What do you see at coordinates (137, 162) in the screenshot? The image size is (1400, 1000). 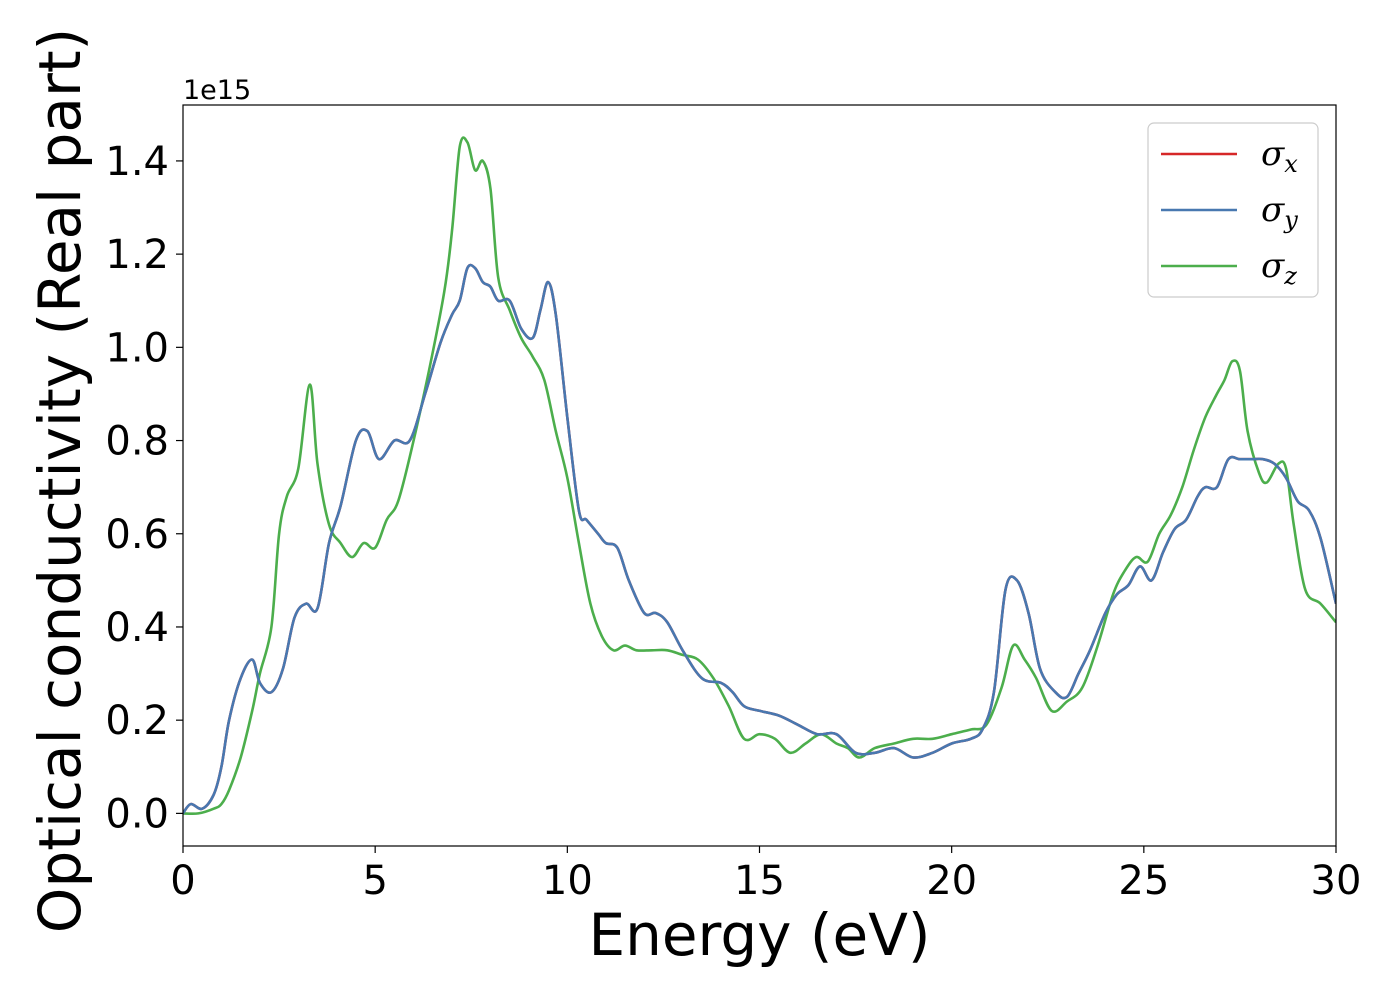 I see `y-tick-label: 1.4` at bounding box center [137, 162].